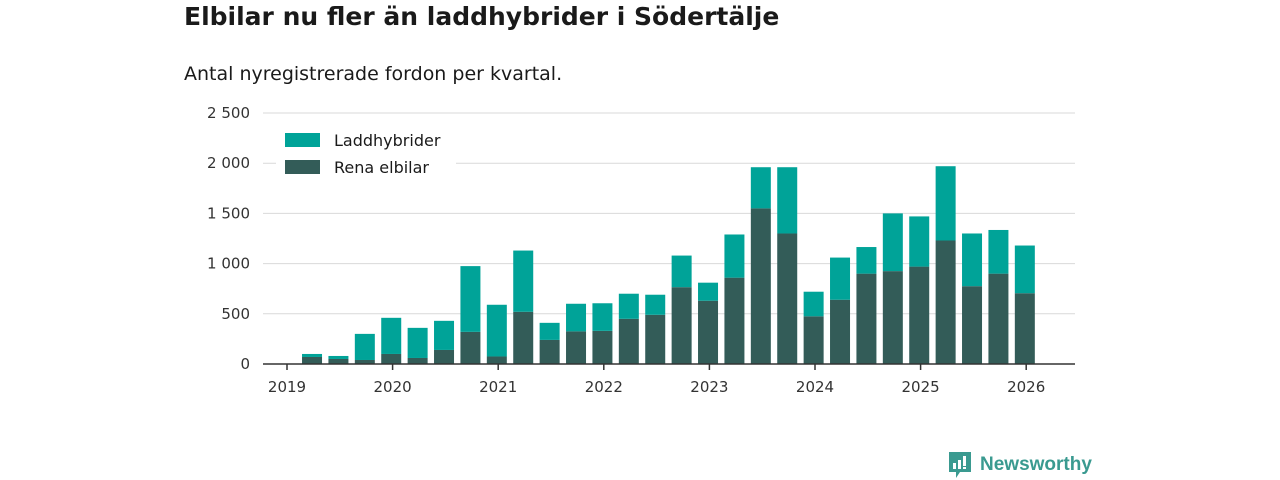 The width and height of the screenshot is (1280, 480). What do you see at coordinates (1036, 464) in the screenshot?
I see `brand-name: Newsworthy` at bounding box center [1036, 464].